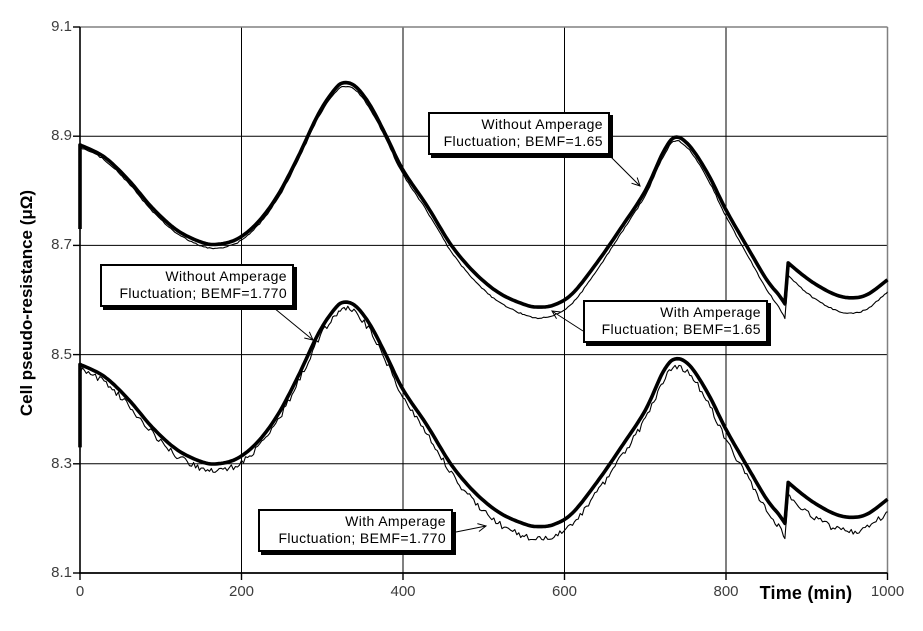  I want to click on annotation-box-0: Without Amperage Fluctuation; BEMF=1.65, so click(519, 133).